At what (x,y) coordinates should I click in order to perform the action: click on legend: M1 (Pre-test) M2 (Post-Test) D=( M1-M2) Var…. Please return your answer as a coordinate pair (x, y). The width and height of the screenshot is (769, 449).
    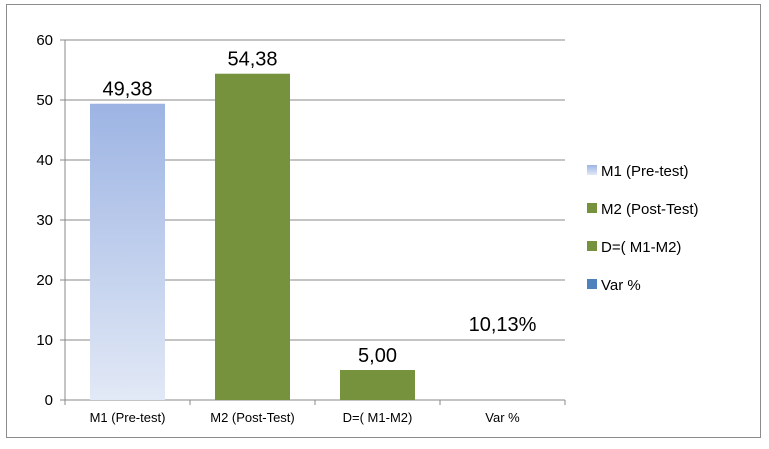
    Looking at the image, I should click on (643, 228).